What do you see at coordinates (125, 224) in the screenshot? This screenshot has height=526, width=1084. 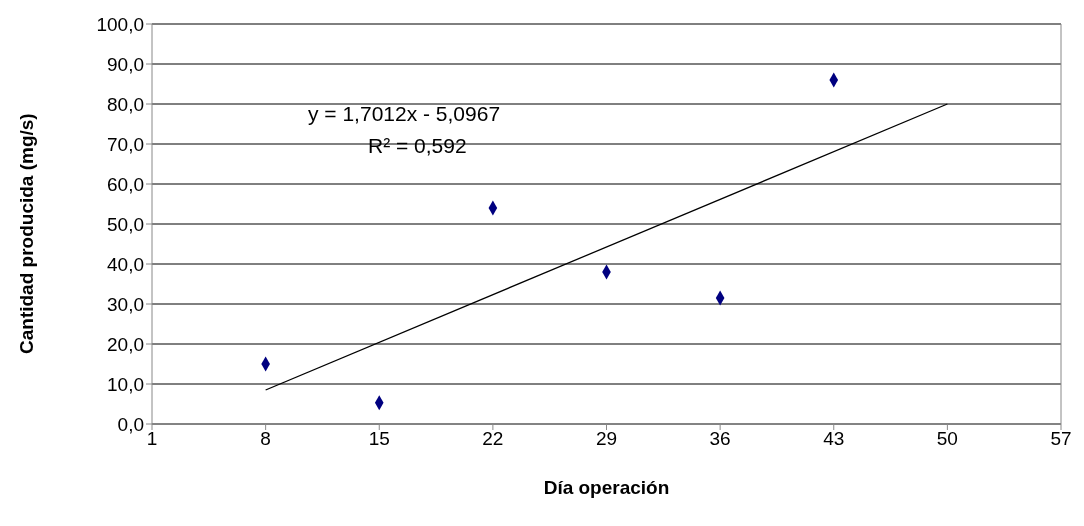 I see `y-tick-label: 50,0` at bounding box center [125, 224].